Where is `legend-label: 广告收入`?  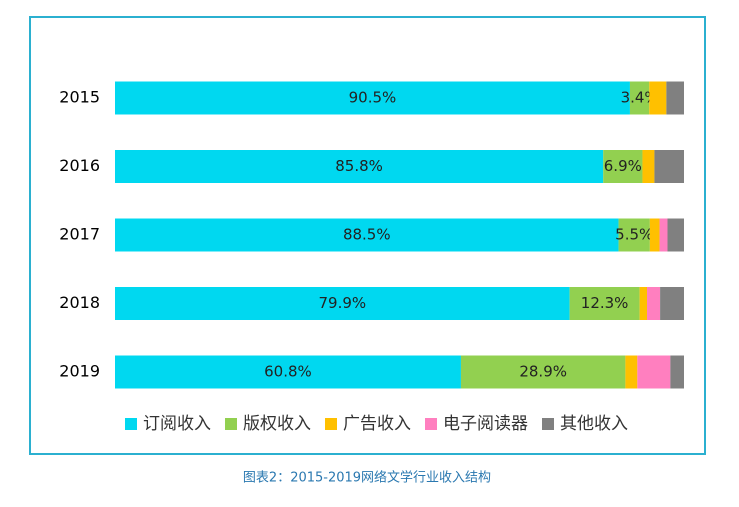 legend-label: 广告收入 is located at coordinates (377, 424).